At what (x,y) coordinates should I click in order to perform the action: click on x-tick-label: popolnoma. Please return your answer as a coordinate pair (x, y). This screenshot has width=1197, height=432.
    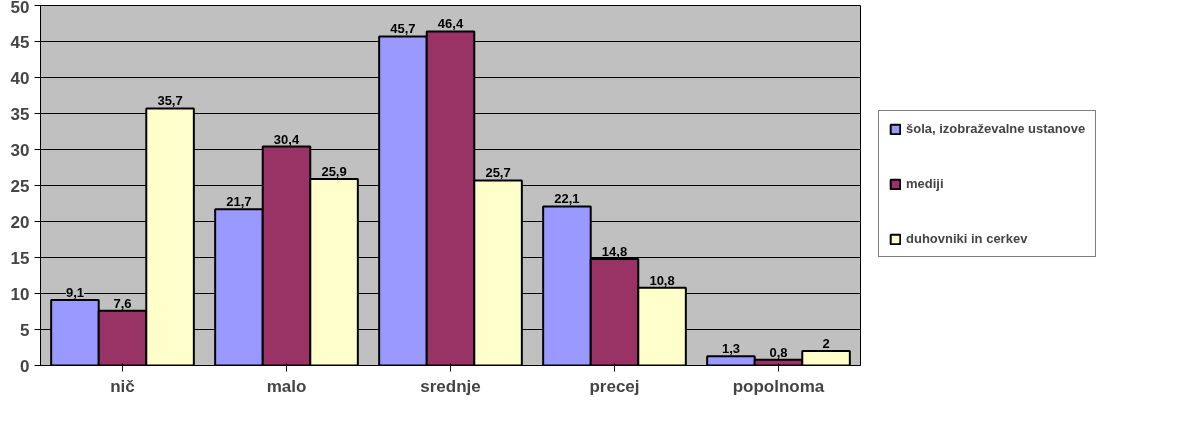
    Looking at the image, I should click on (778, 386).